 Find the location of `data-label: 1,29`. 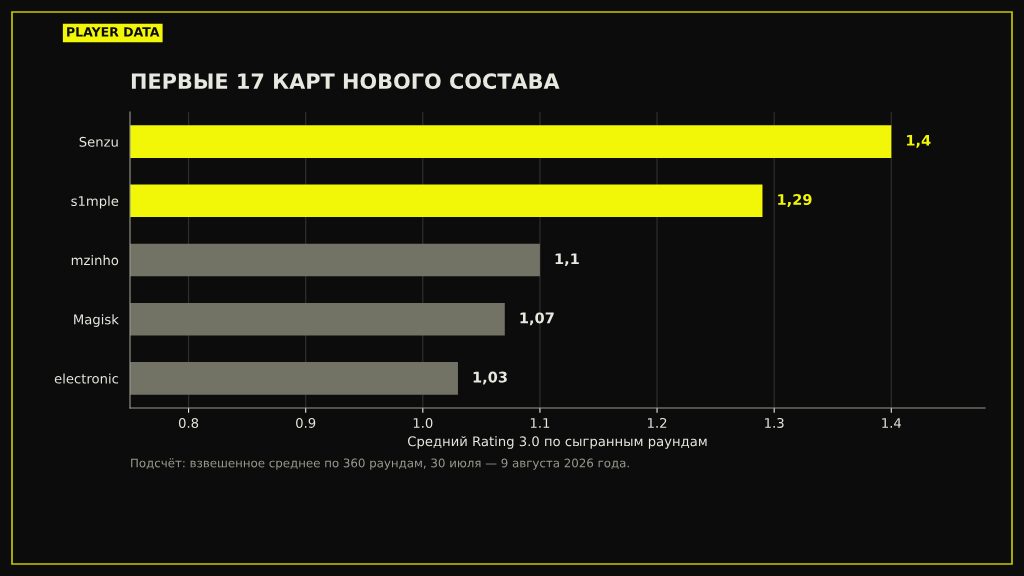

data-label: 1,29 is located at coordinates (795, 200).